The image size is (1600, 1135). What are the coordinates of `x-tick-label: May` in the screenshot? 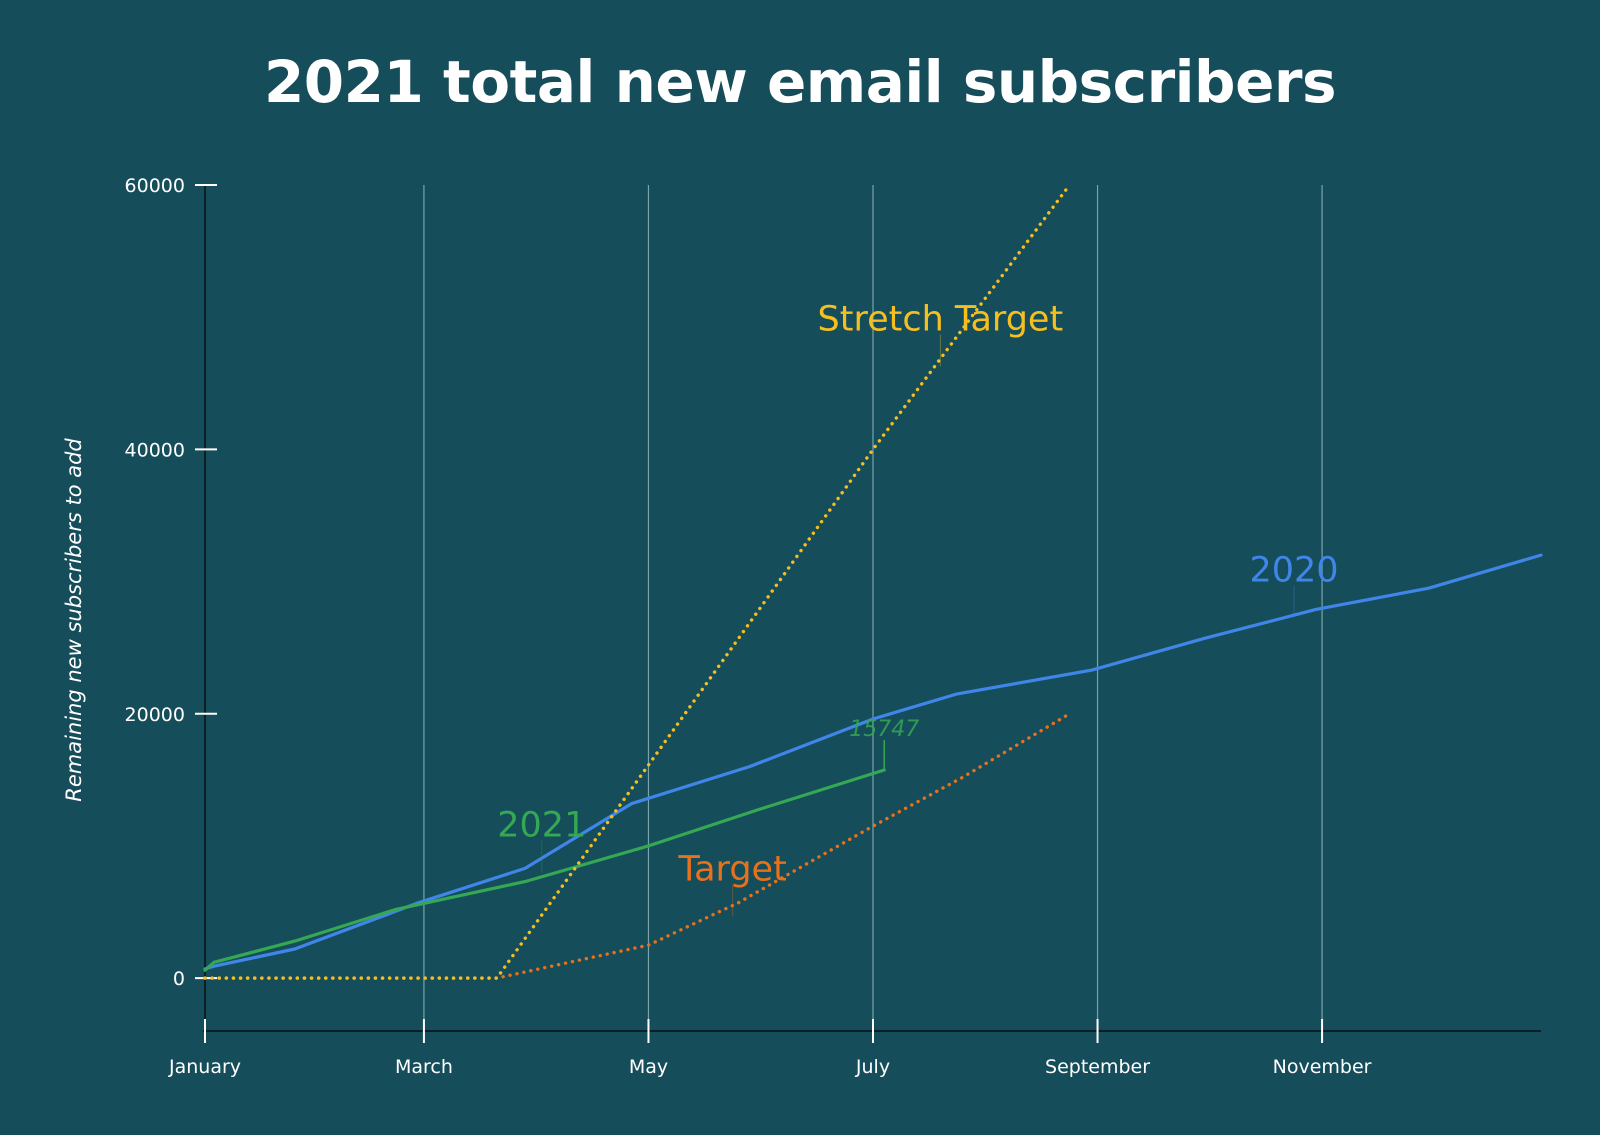 It's located at (648, 1067).